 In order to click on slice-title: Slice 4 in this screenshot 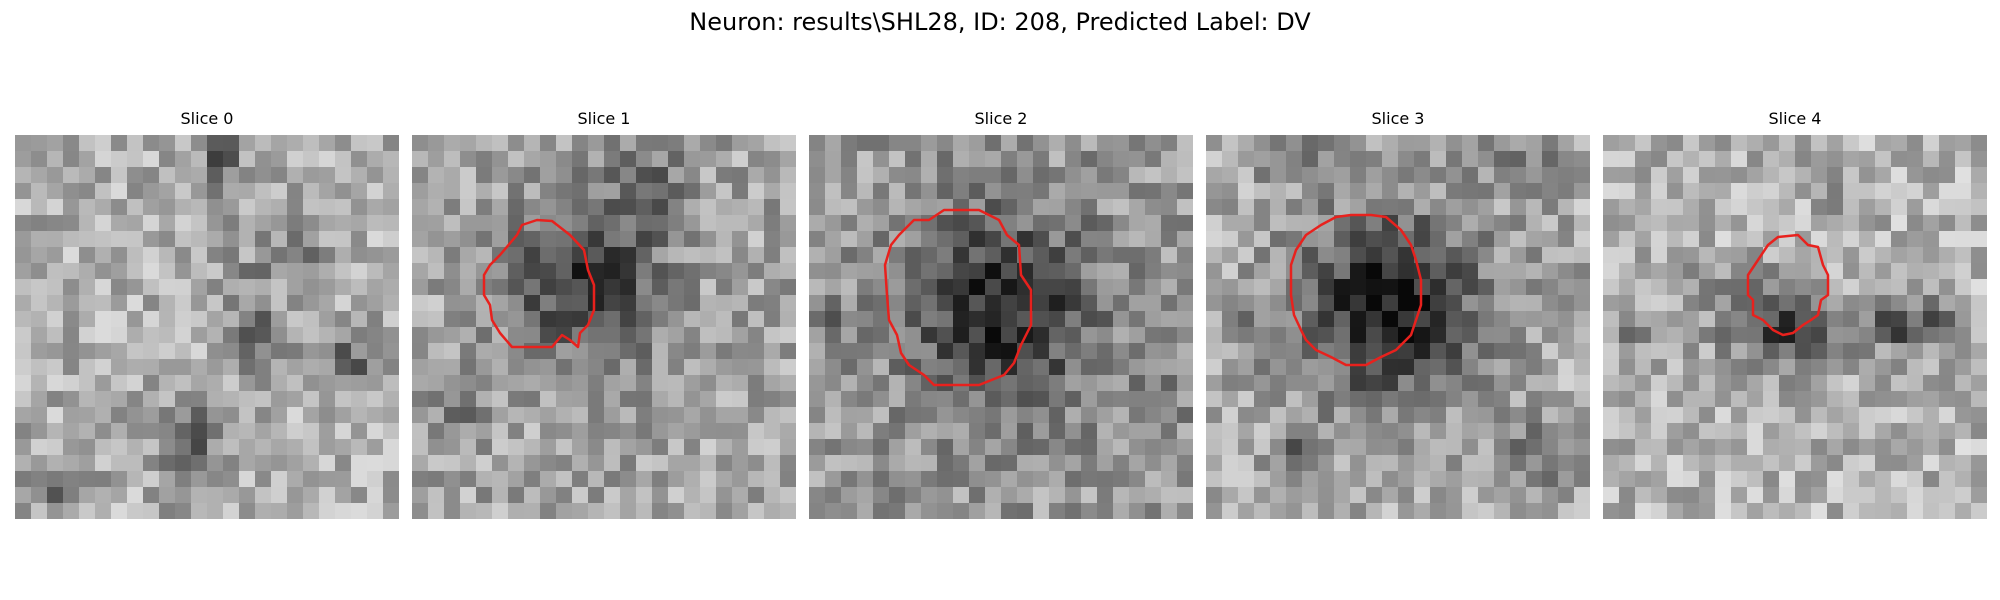, I will do `click(1795, 118)`.